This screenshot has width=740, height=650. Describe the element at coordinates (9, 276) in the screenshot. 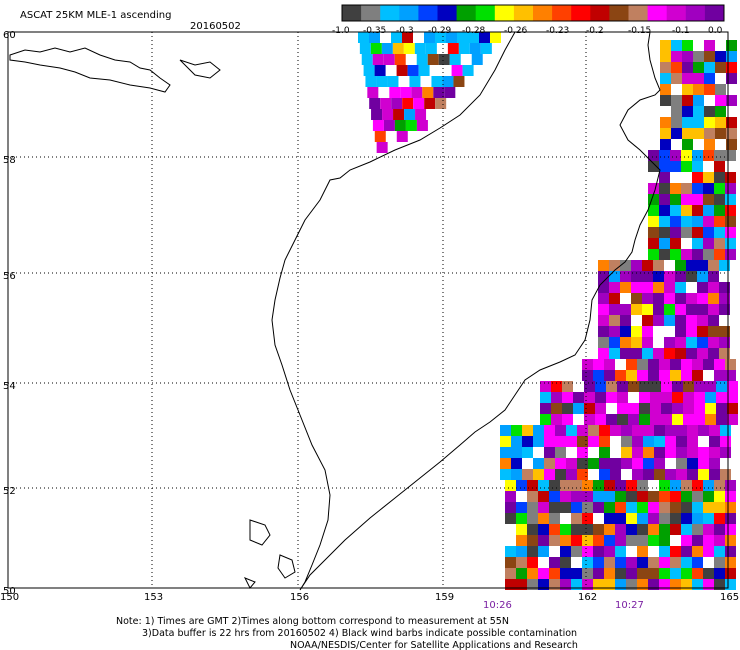

I see `latitude-label: 56` at that location.